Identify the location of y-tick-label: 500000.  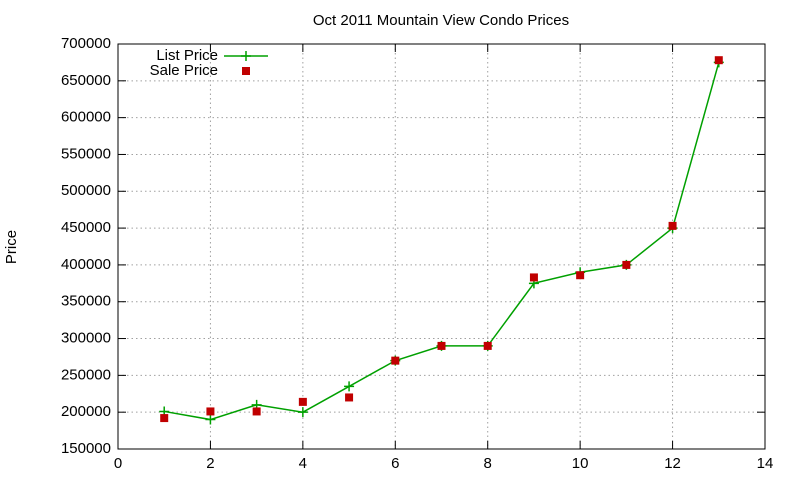
(86, 190).